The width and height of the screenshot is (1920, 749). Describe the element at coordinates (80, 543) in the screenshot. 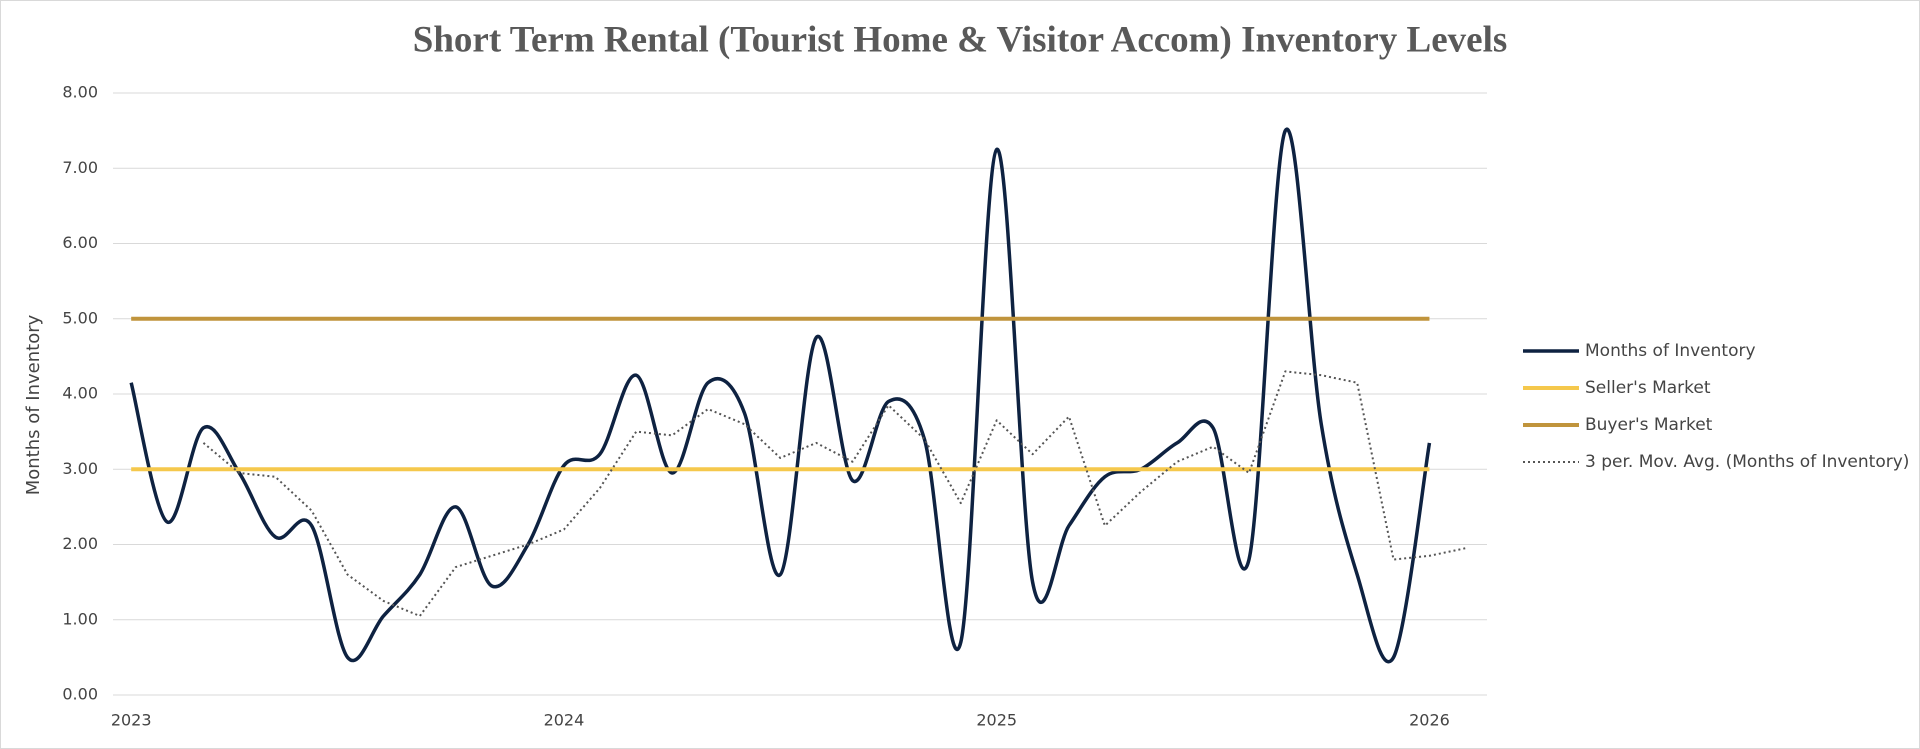

I see `y-tick-label: 2.00` at that location.